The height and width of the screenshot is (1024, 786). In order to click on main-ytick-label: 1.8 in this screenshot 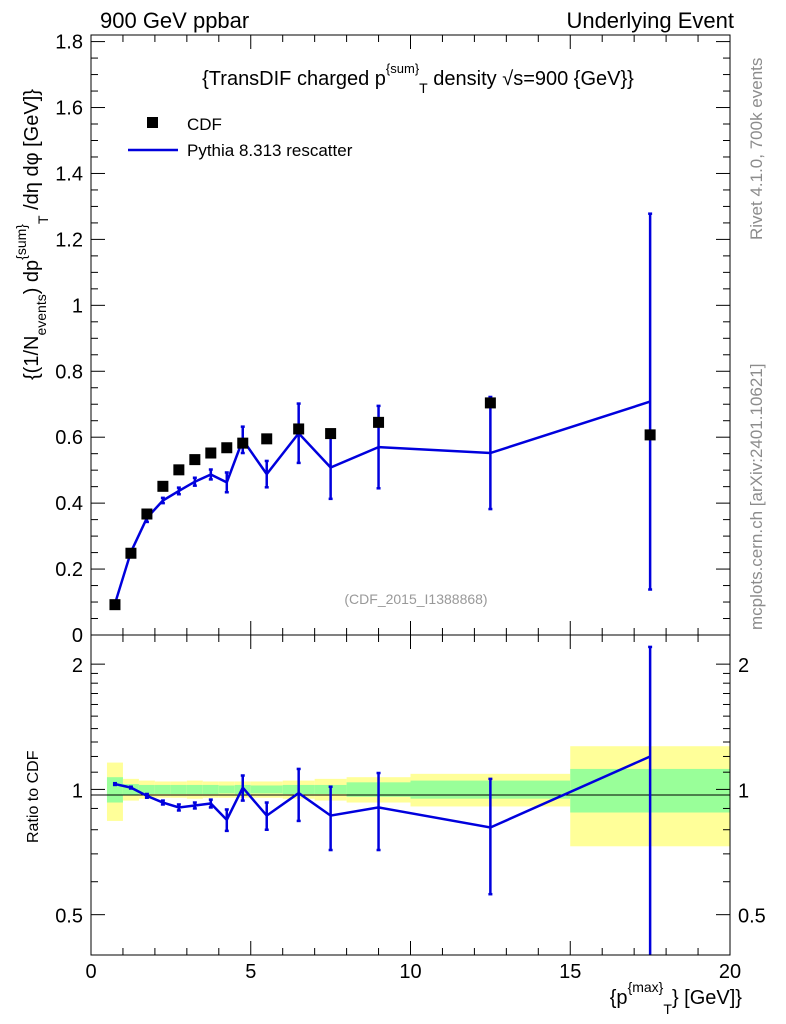, I will do `click(69, 43)`.